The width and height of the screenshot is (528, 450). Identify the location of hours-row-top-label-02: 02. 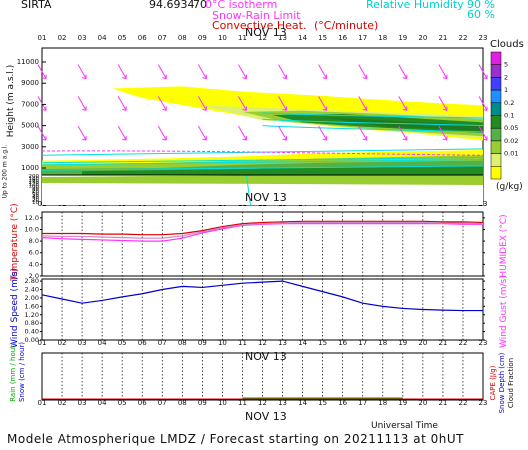
(62, 38).